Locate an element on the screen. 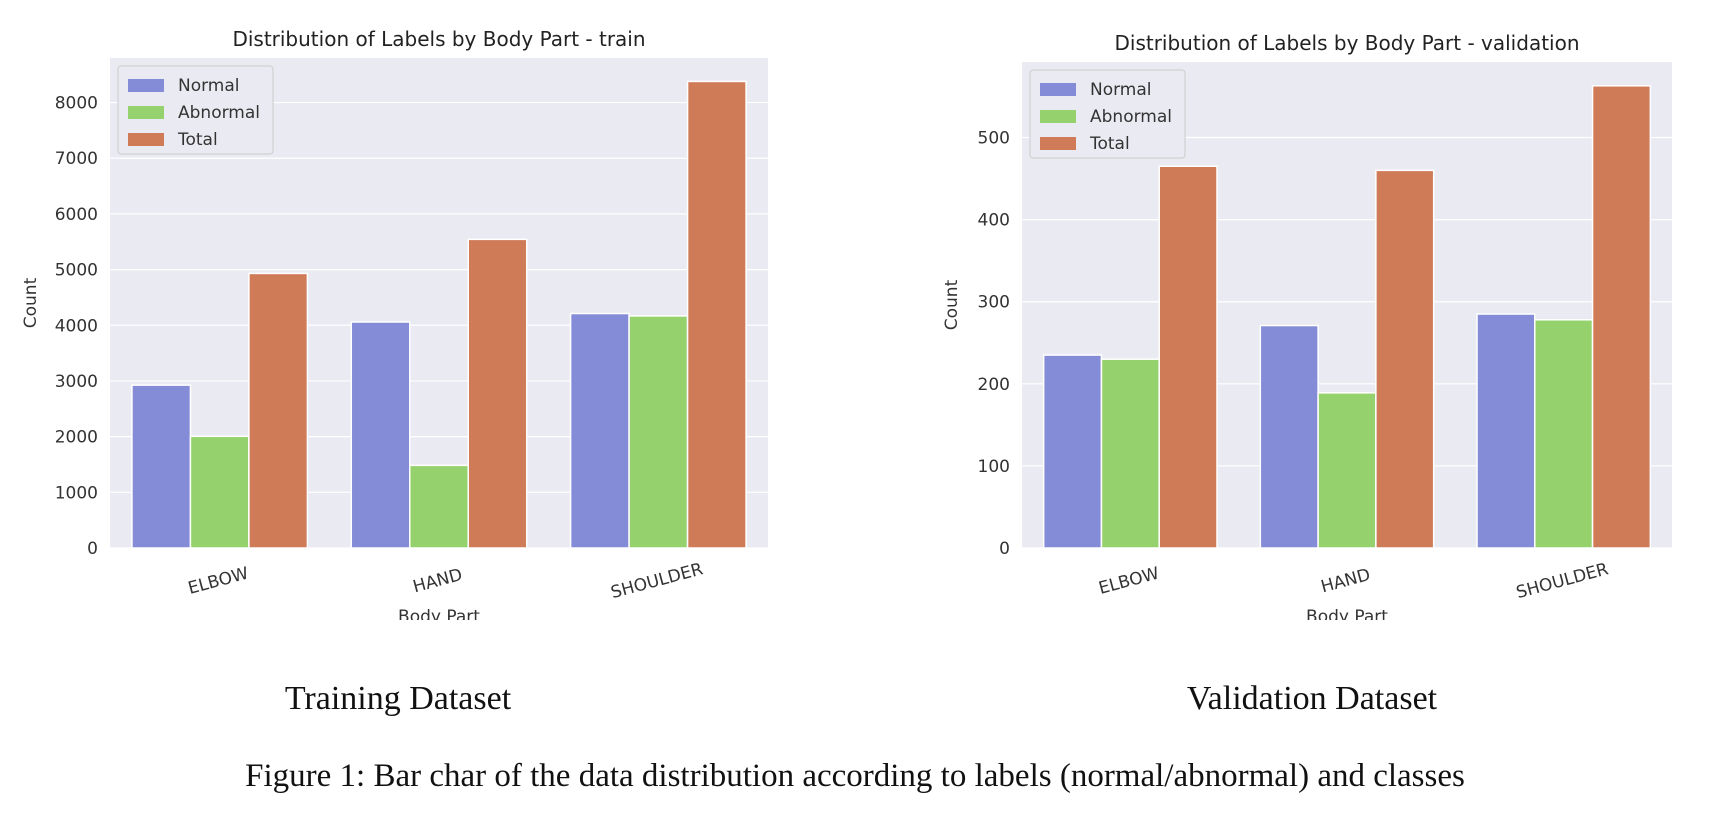 This screenshot has height=832, width=1710. y-tick-label: 6000 is located at coordinates (76, 215).